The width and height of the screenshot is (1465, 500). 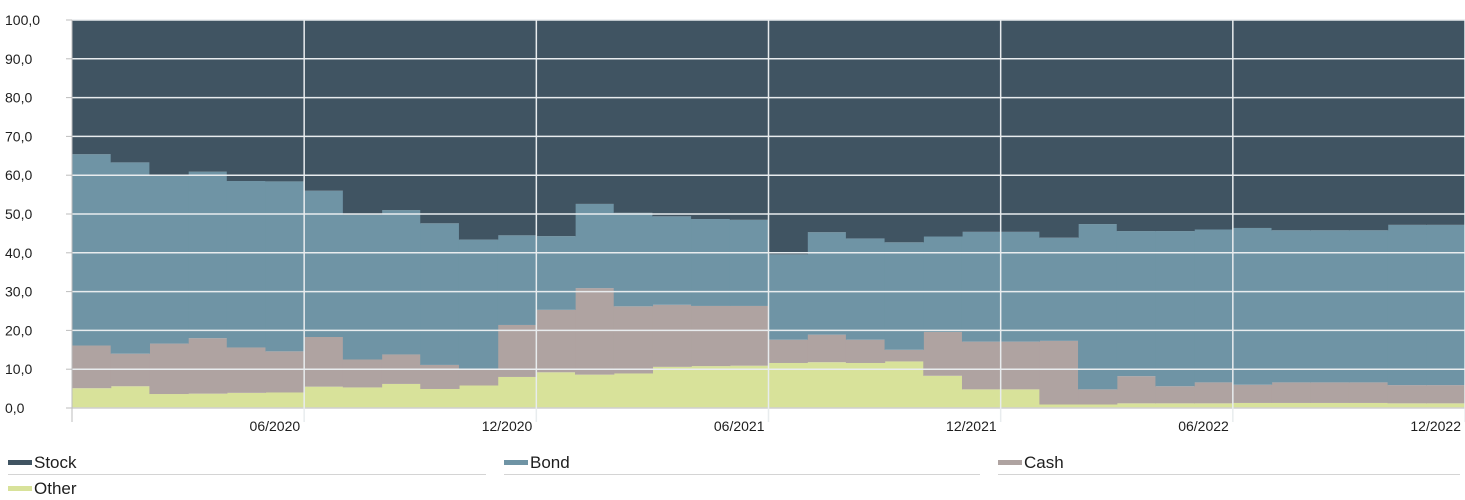 I want to click on legend: Stock Bond Cash Other, so click(x=732, y=475).